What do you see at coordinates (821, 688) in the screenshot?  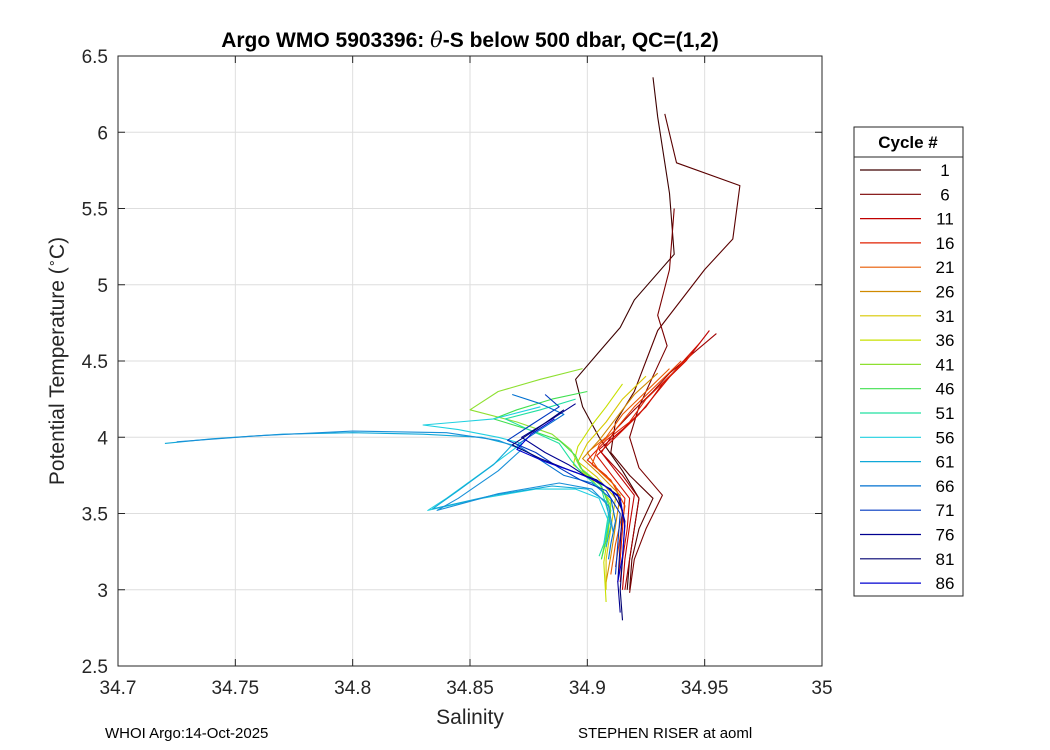 I see `x-tick-label: 35` at bounding box center [821, 688].